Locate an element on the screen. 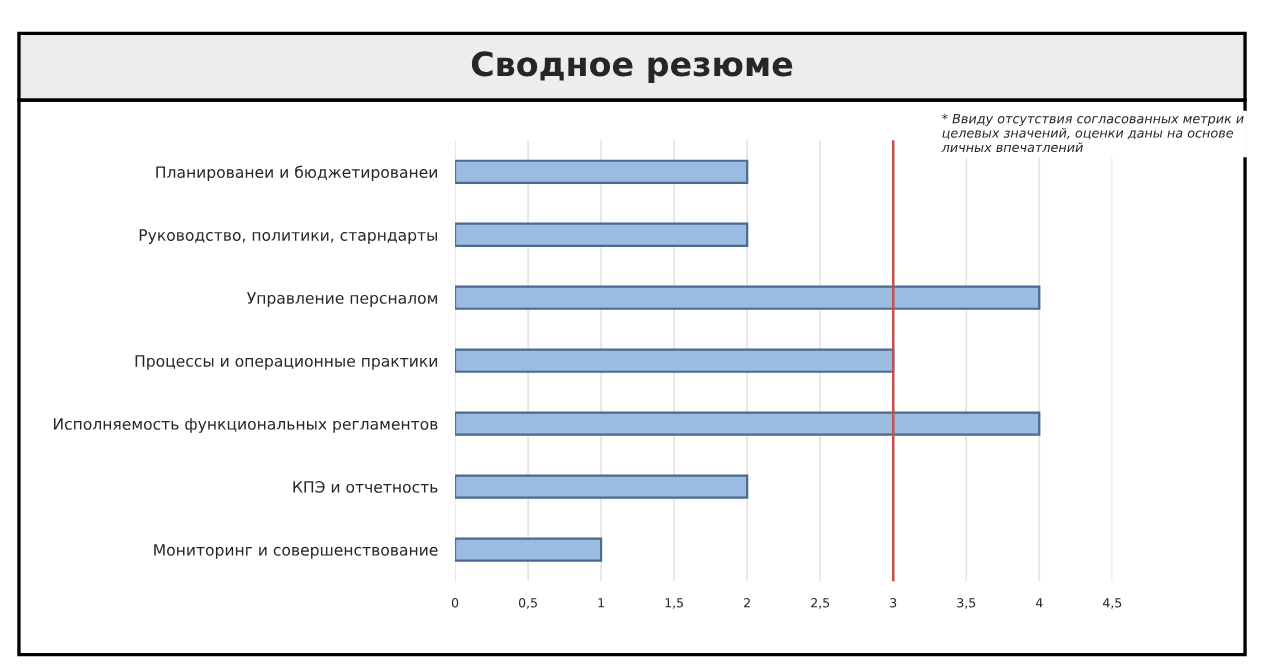  chart-title: Сводное резюме is located at coordinates (632, 67).